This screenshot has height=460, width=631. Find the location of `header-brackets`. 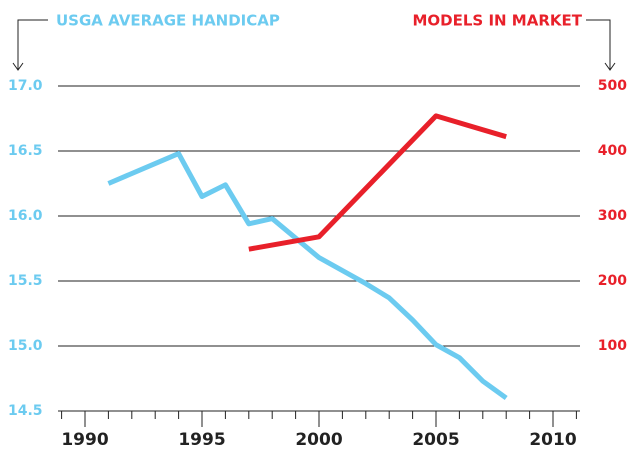

header-brackets is located at coordinates (314, 45).